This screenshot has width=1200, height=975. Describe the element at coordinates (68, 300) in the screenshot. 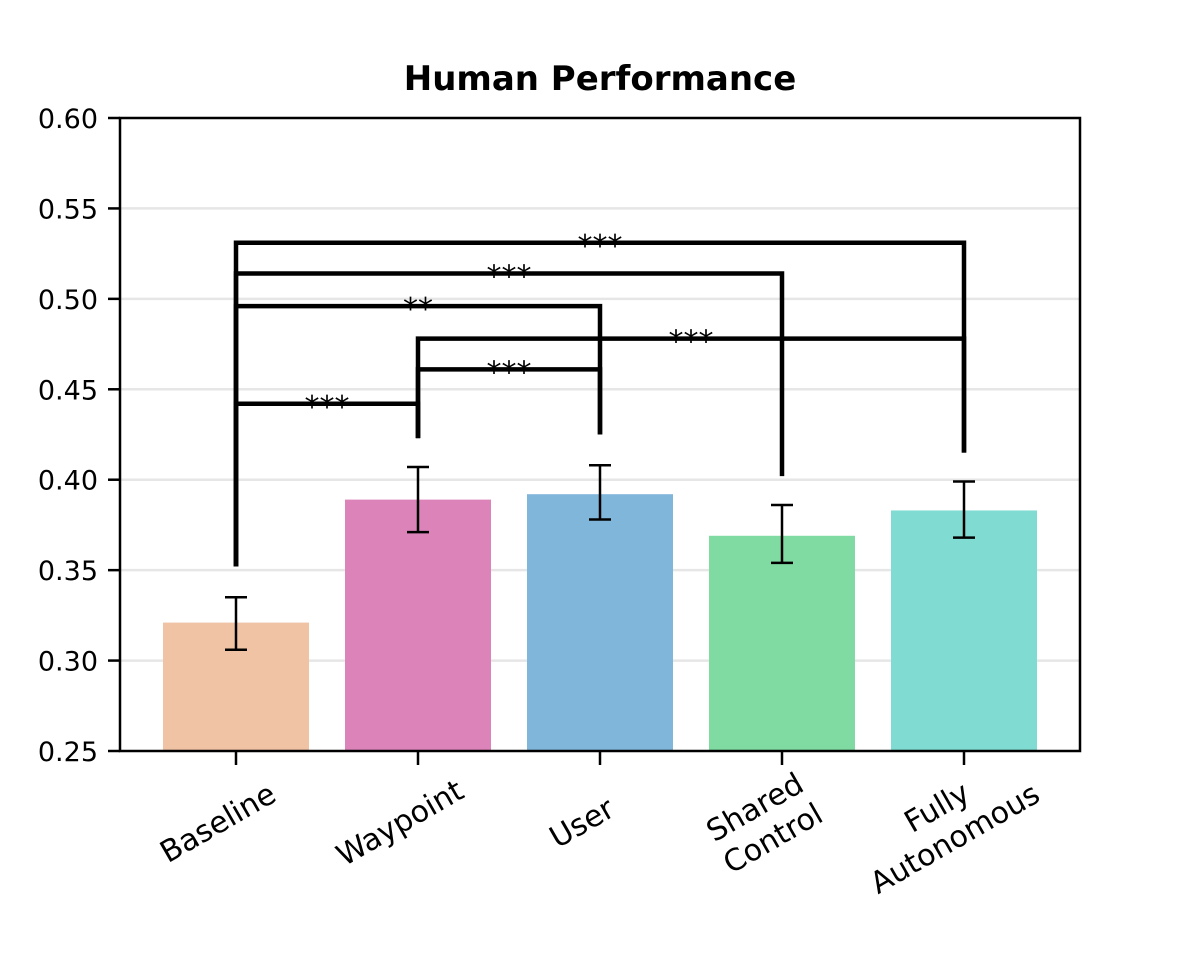

I see `y-tick-label: 0.50` at that location.